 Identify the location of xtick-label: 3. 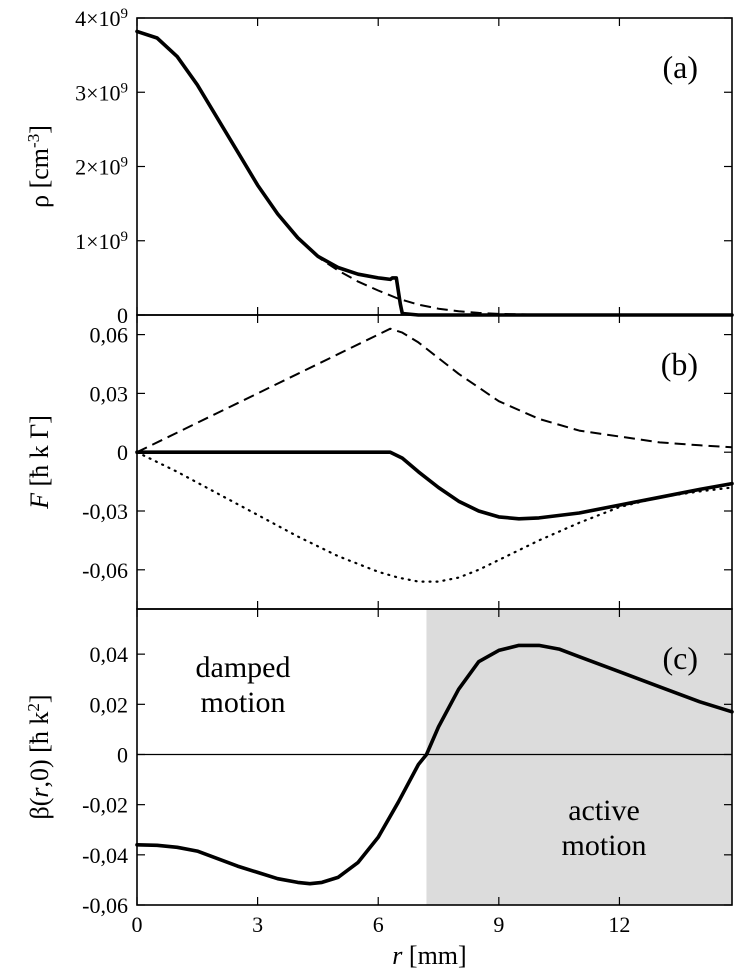
(257, 924).